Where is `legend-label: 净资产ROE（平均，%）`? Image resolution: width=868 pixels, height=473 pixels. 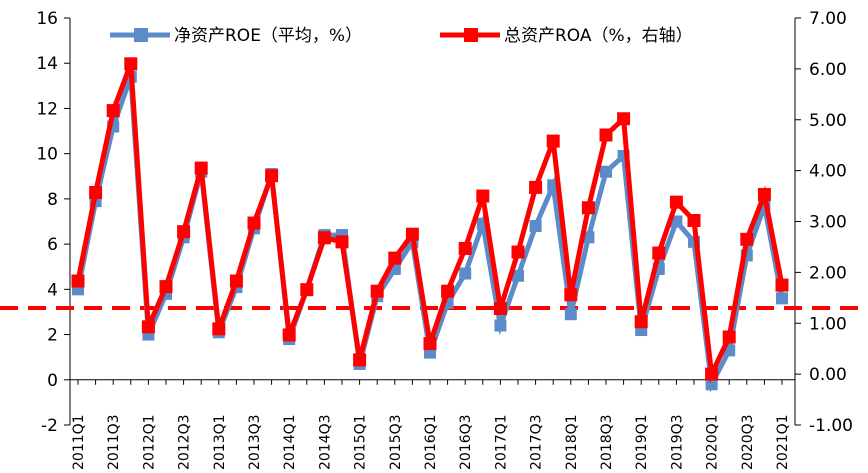
legend-label: 净资产ROE（平均，%） is located at coordinates (268, 36).